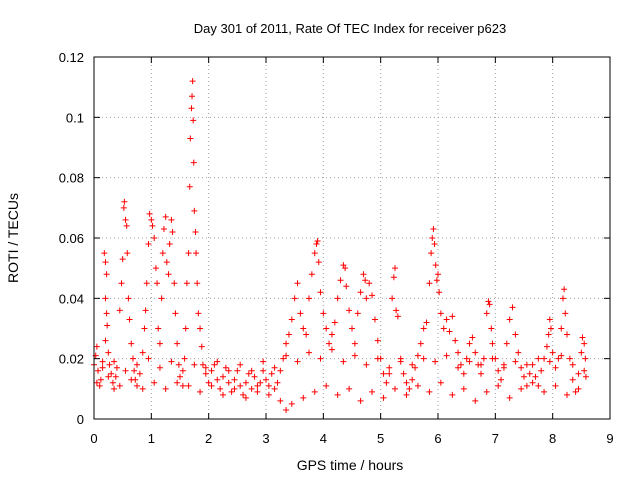 The image size is (640, 480). What do you see at coordinates (71, 178) in the screenshot?
I see `y-tick-label: 0.08` at bounding box center [71, 178].